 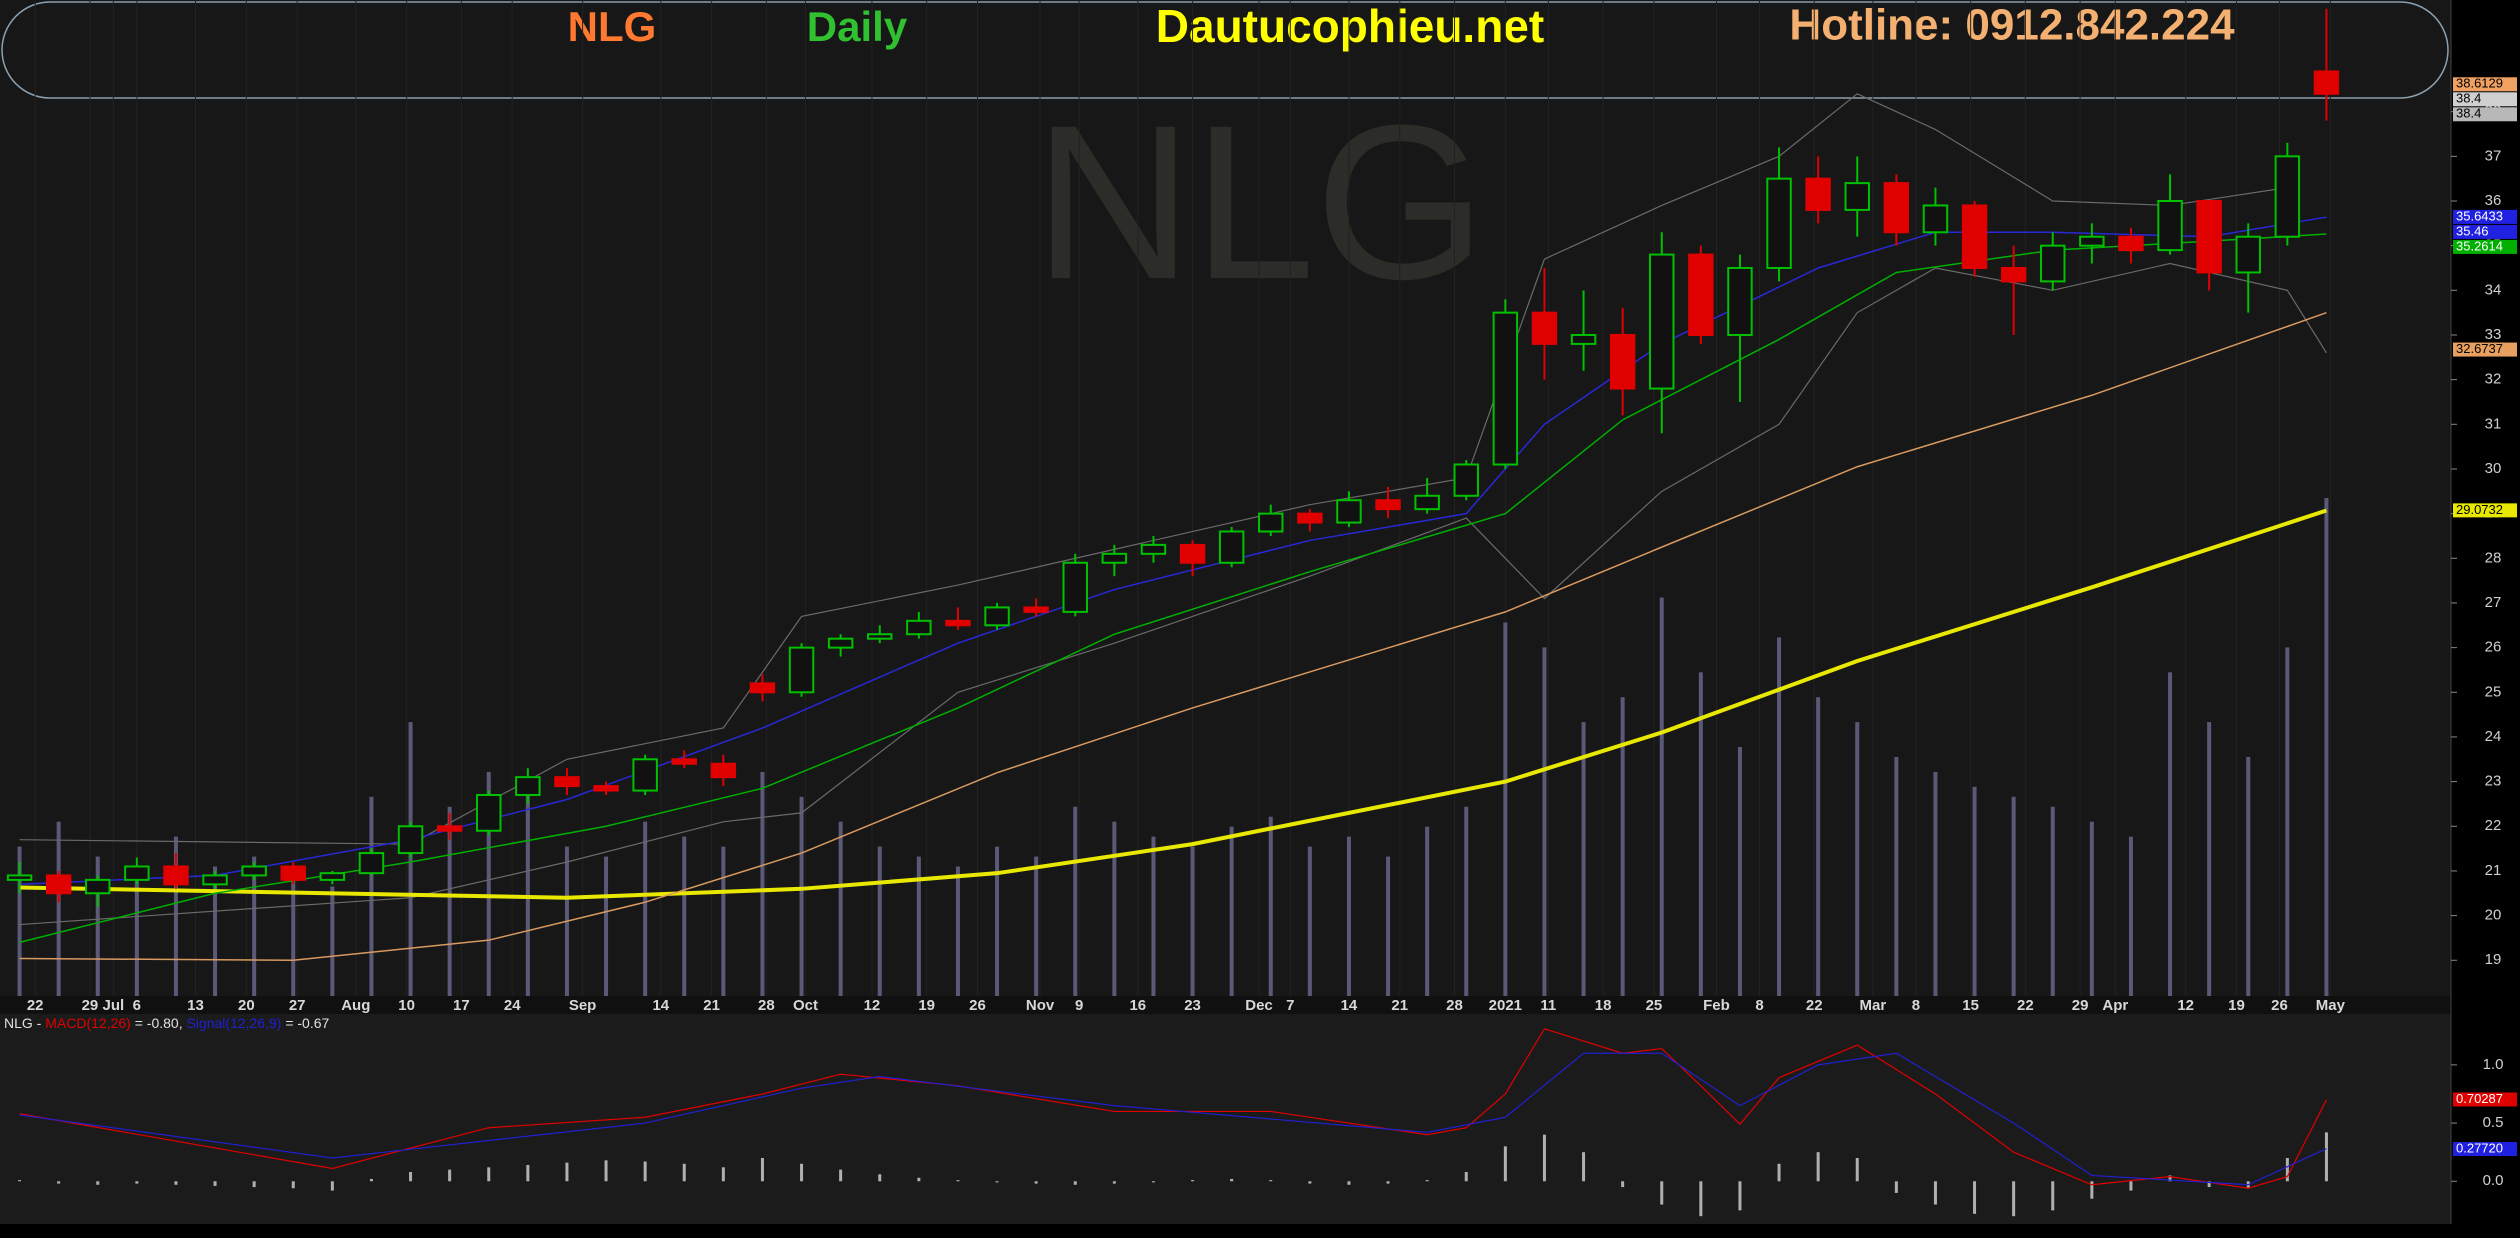 What do you see at coordinates (2493, 1064) in the screenshot?
I see `y-tick-label: 1.0` at bounding box center [2493, 1064].